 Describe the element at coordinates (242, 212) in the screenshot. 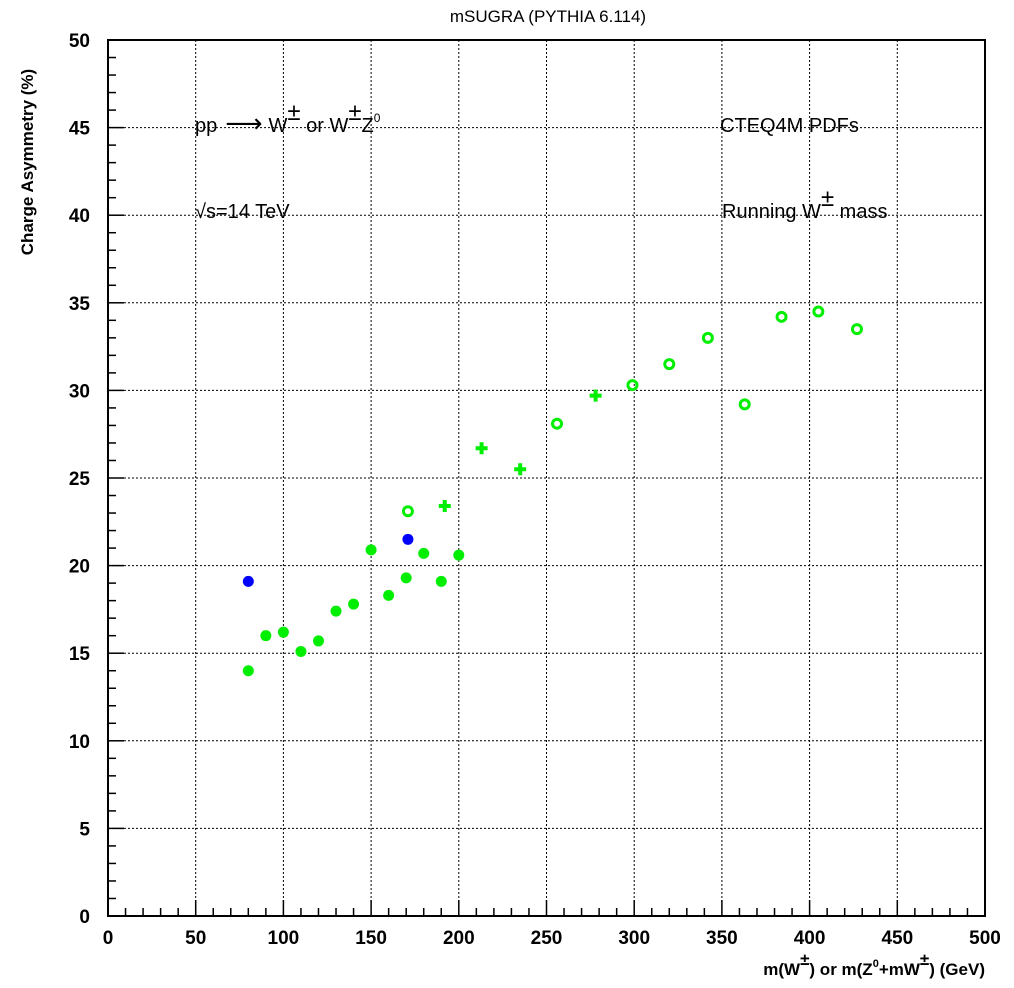

I see `annotation-energy: √s=14 TeV` at that location.